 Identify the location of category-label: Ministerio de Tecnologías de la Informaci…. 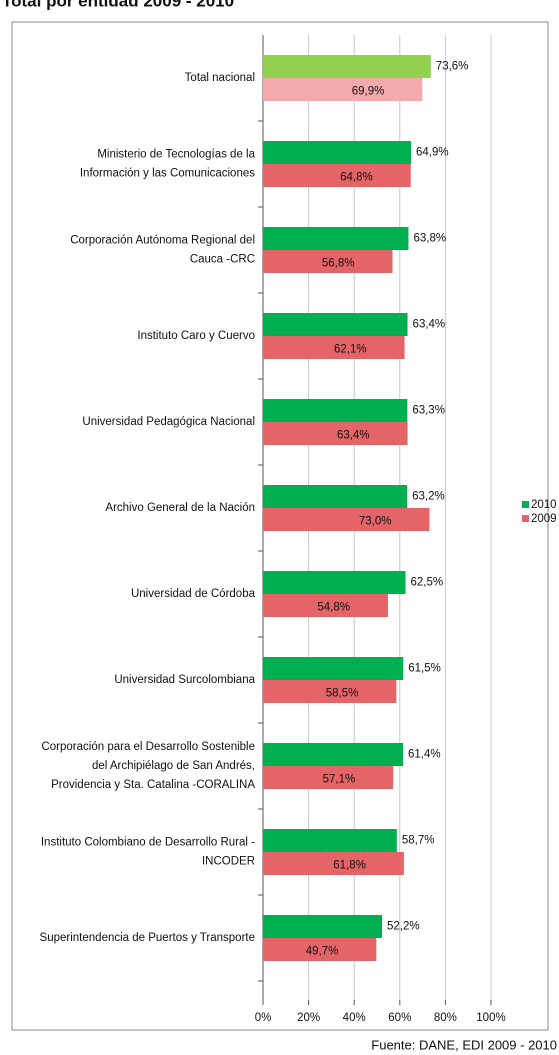
(168, 164).